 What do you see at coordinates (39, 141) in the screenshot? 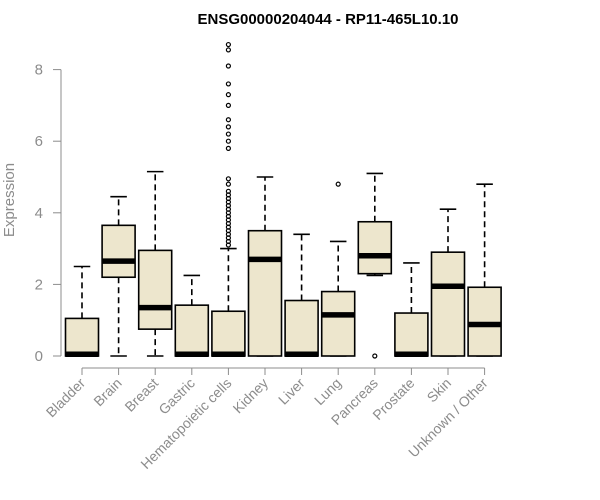
I see `y-tick-label: 6` at bounding box center [39, 141].